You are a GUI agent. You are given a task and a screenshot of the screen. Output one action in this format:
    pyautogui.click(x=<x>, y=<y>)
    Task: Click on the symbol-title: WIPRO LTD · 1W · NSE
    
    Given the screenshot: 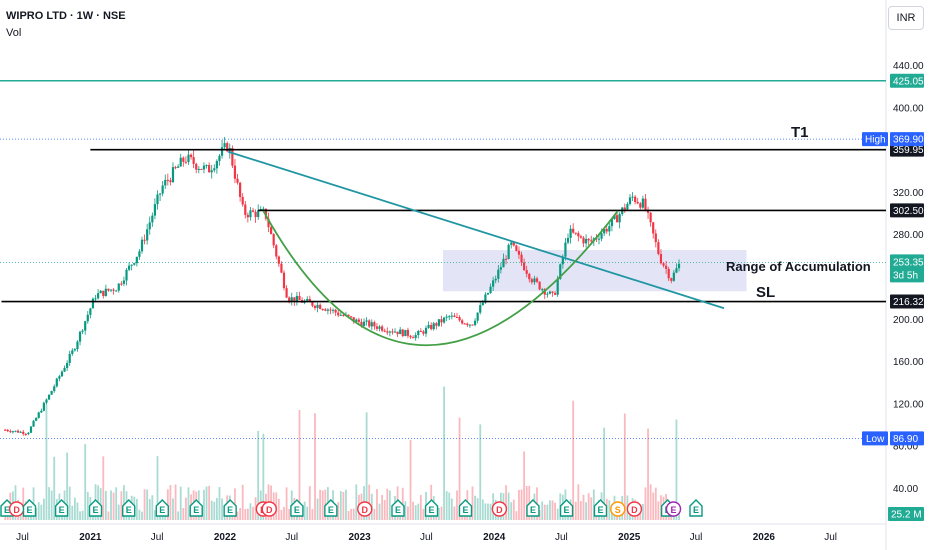 What is the action you would take?
    pyautogui.click(x=66, y=16)
    